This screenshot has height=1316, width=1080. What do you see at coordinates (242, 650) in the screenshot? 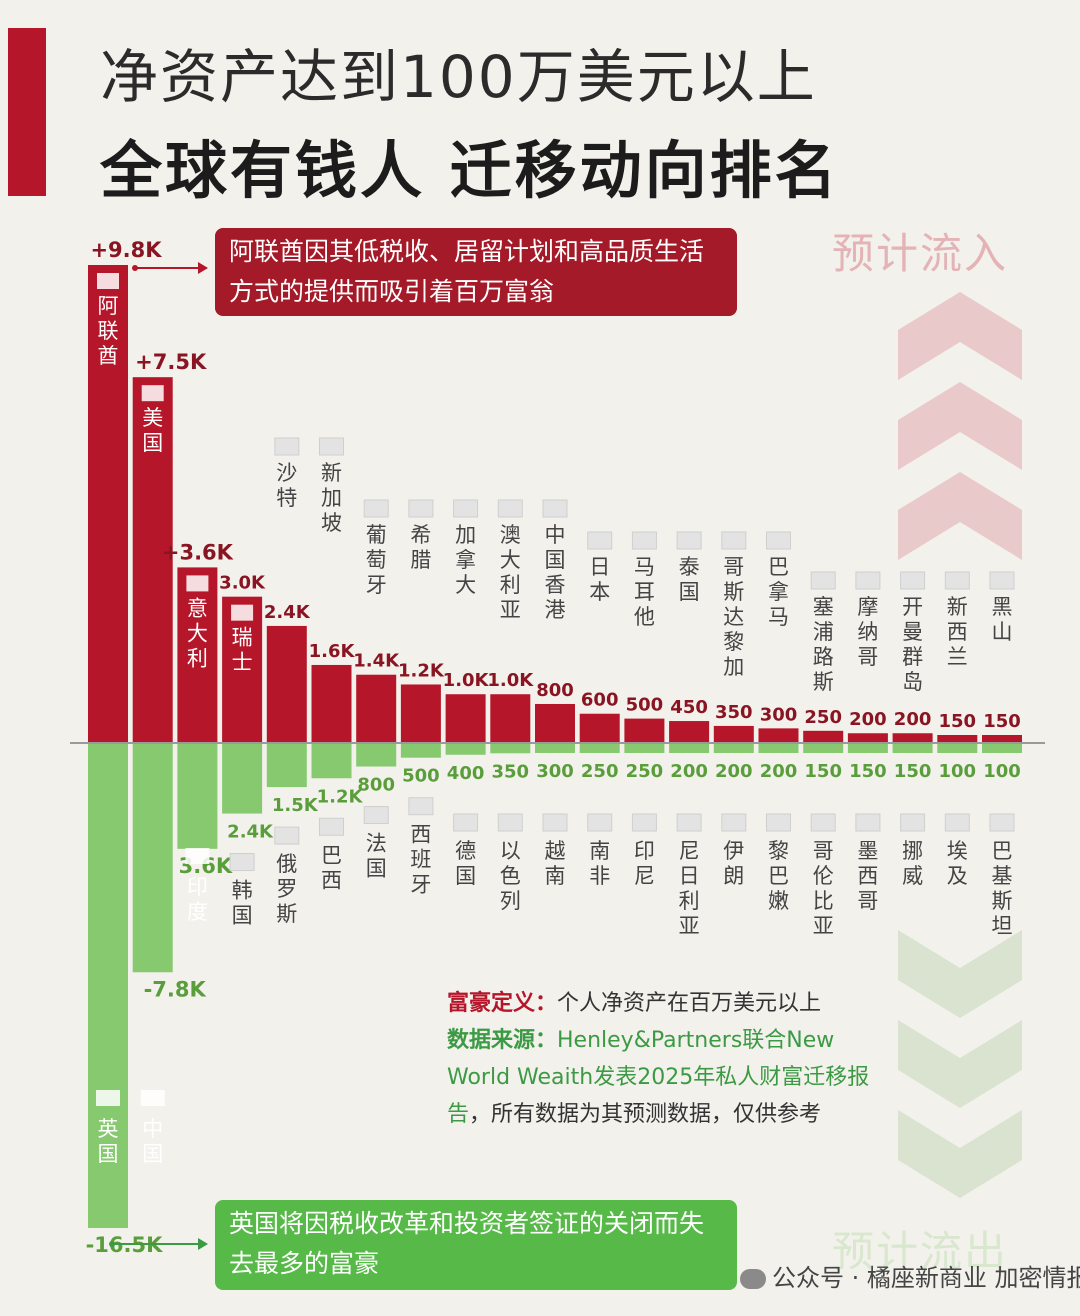
I see `inflow-country-label: 瑞士` at bounding box center [242, 650].